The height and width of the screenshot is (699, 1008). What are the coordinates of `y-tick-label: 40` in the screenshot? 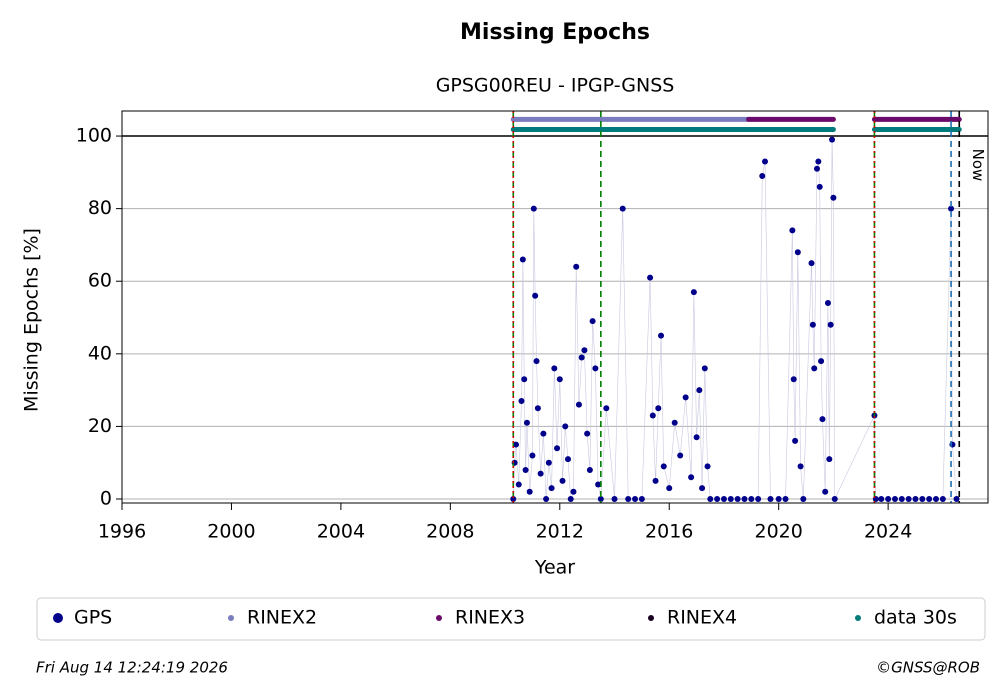 It's located at (100, 353).